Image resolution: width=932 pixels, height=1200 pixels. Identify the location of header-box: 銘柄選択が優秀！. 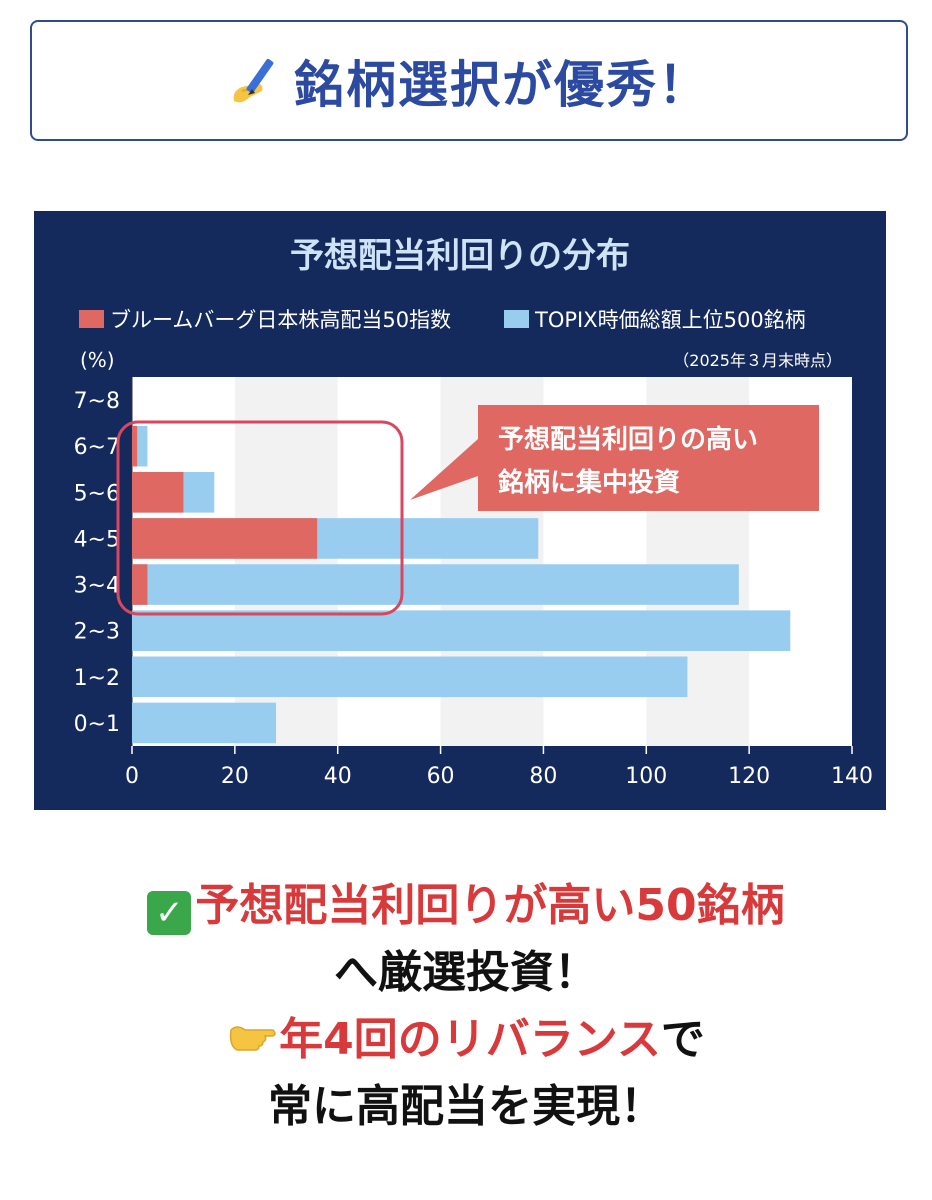
(469, 80).